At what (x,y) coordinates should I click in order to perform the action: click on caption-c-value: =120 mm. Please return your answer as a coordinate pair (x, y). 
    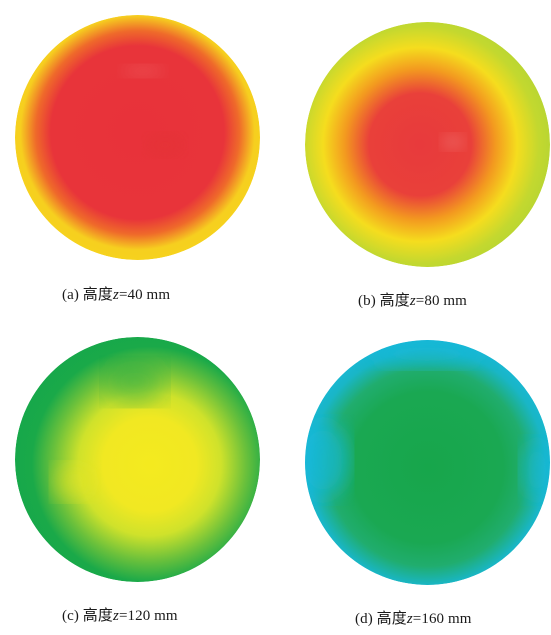
    Looking at the image, I should click on (148, 616).